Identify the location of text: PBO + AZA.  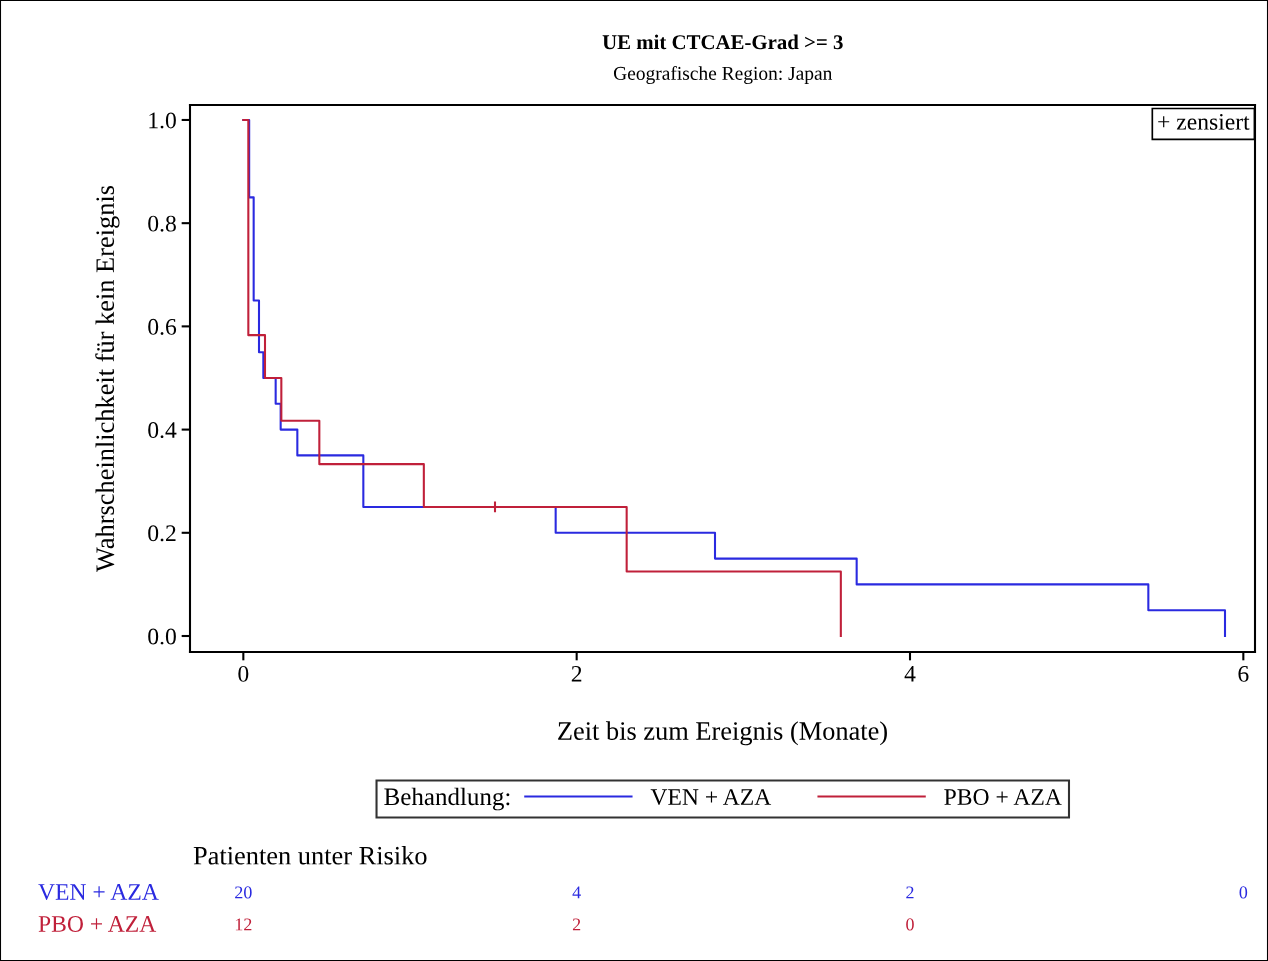
(97, 924).